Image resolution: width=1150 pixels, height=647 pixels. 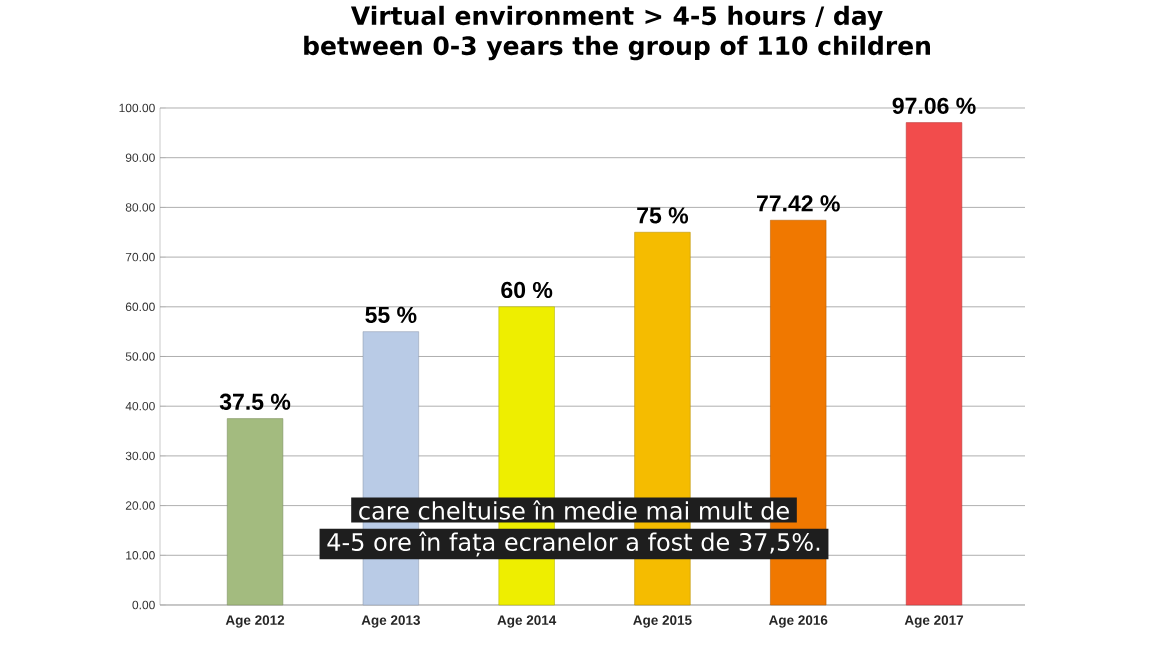 I want to click on data-label: 55 %, so click(x=391, y=314).